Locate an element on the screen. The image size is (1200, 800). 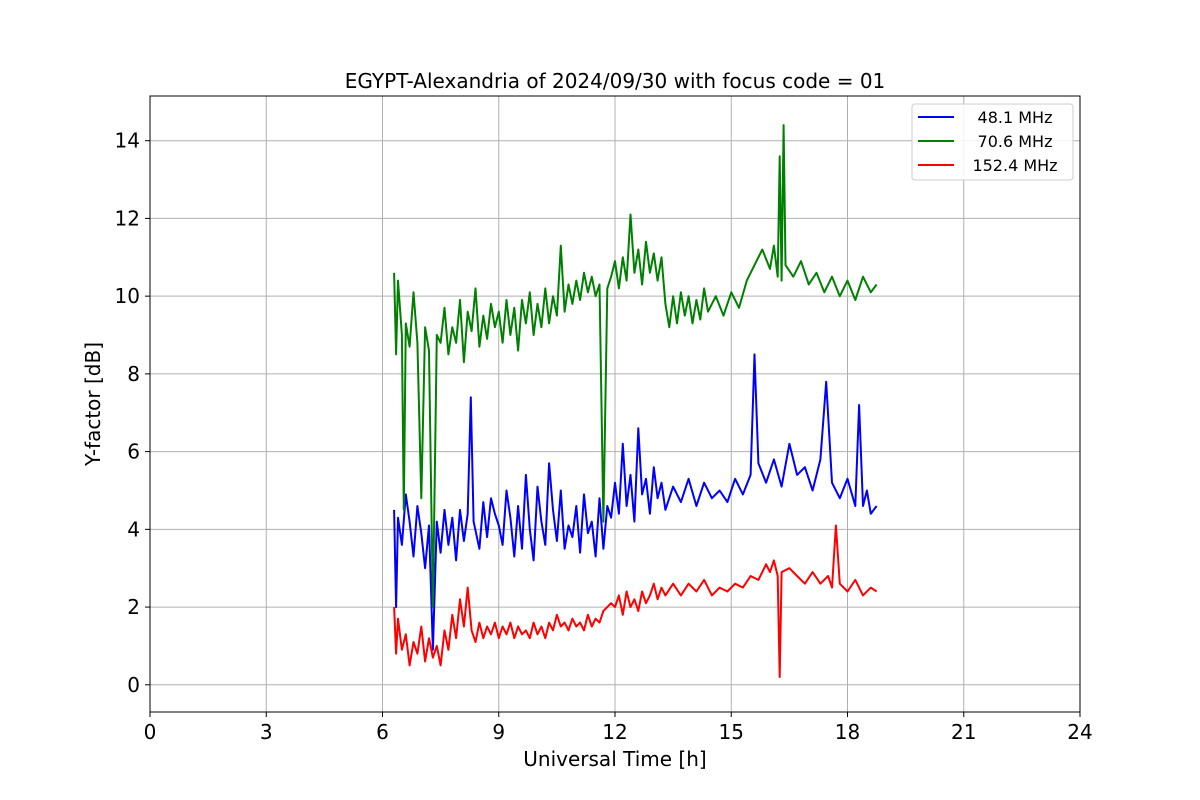
legend-label-3: 152.4 MHz is located at coordinates (1014, 165).